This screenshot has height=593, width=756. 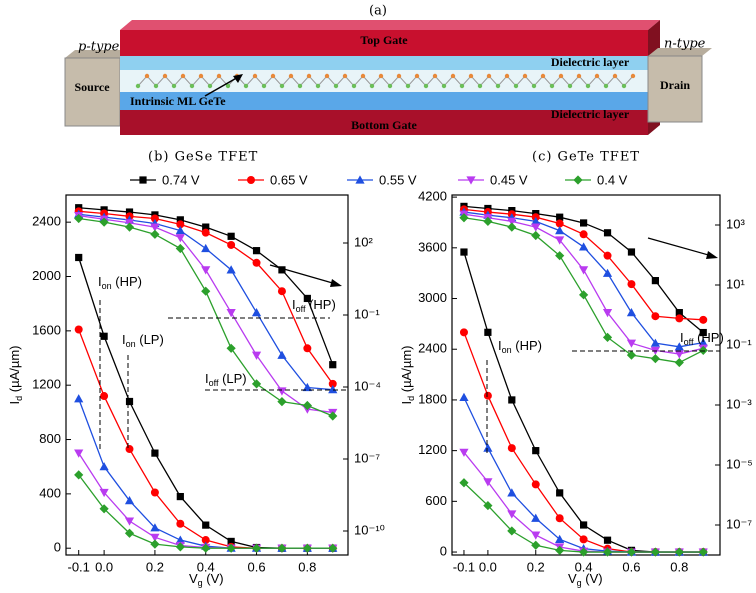 I want to click on x-tick-label: 0.0, so click(x=488, y=566).